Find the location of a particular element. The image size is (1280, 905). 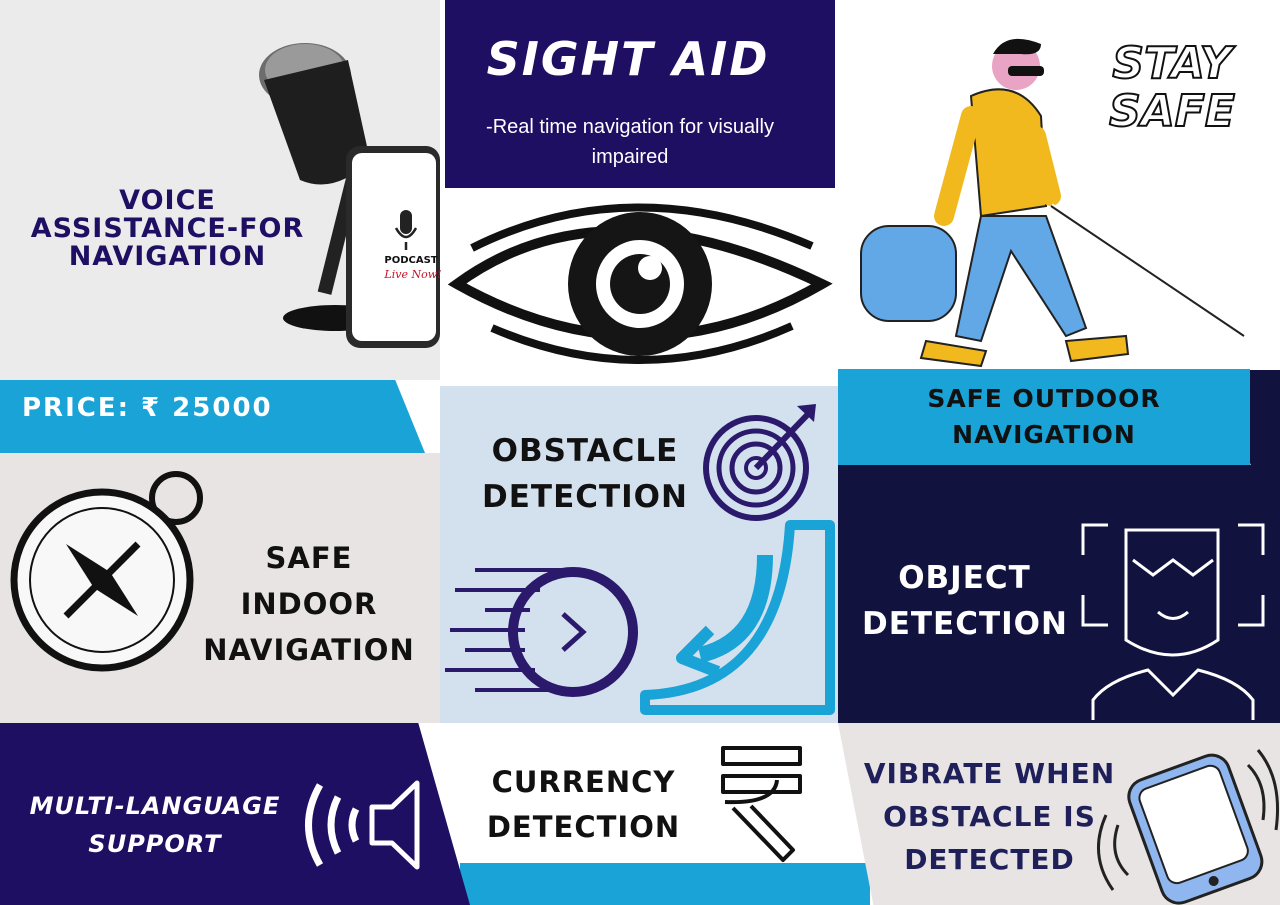

title-panel is located at coordinates (640, 94).